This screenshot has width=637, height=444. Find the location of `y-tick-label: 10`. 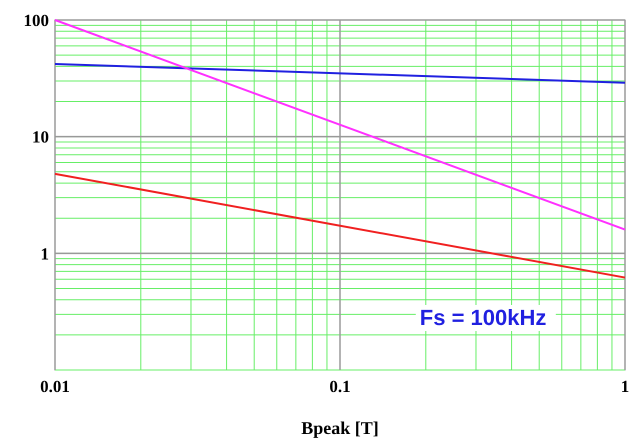

y-tick-label: 10 is located at coordinates (40, 137).